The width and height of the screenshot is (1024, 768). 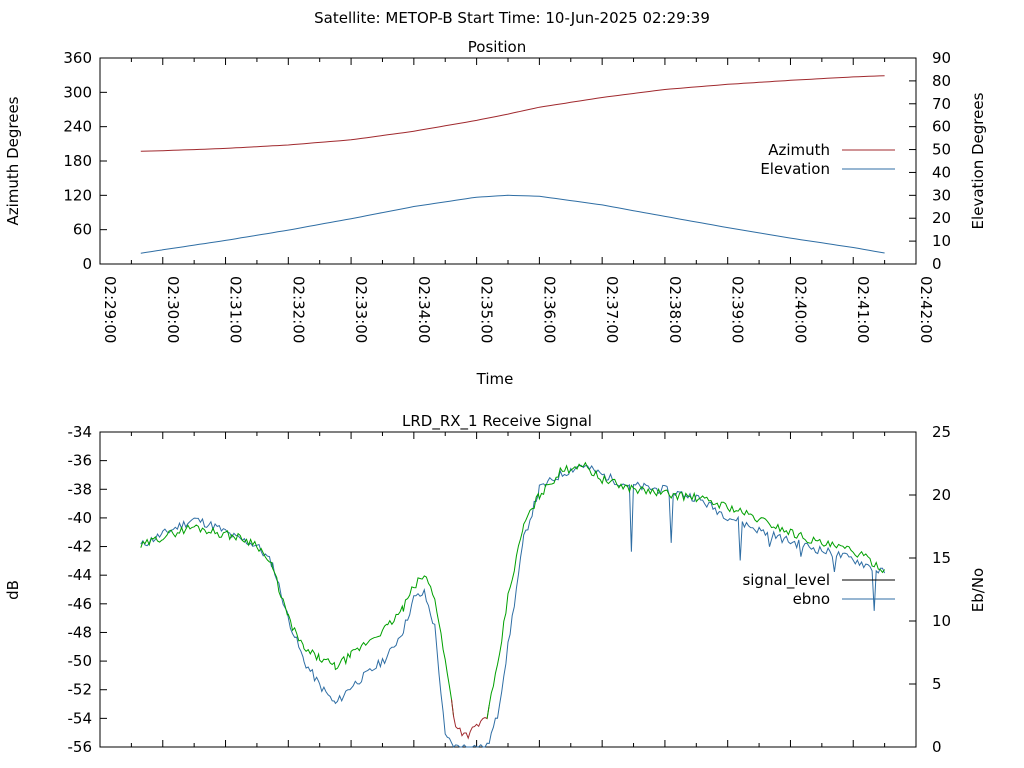 What do you see at coordinates (941, 104) in the screenshot?
I see `y2-tick-label: 70` at bounding box center [941, 104].